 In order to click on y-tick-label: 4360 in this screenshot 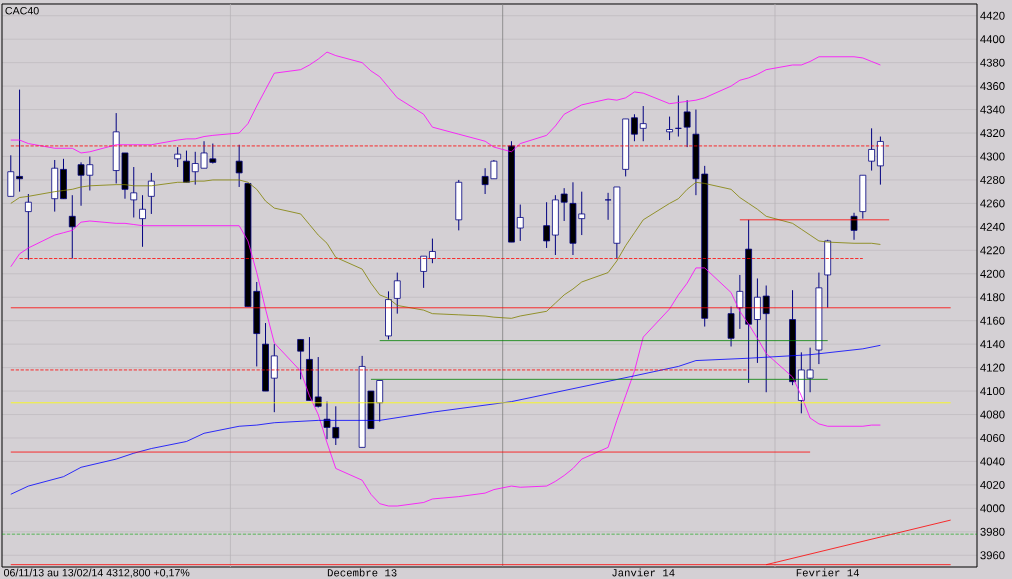, I will do `click(992, 86)`.